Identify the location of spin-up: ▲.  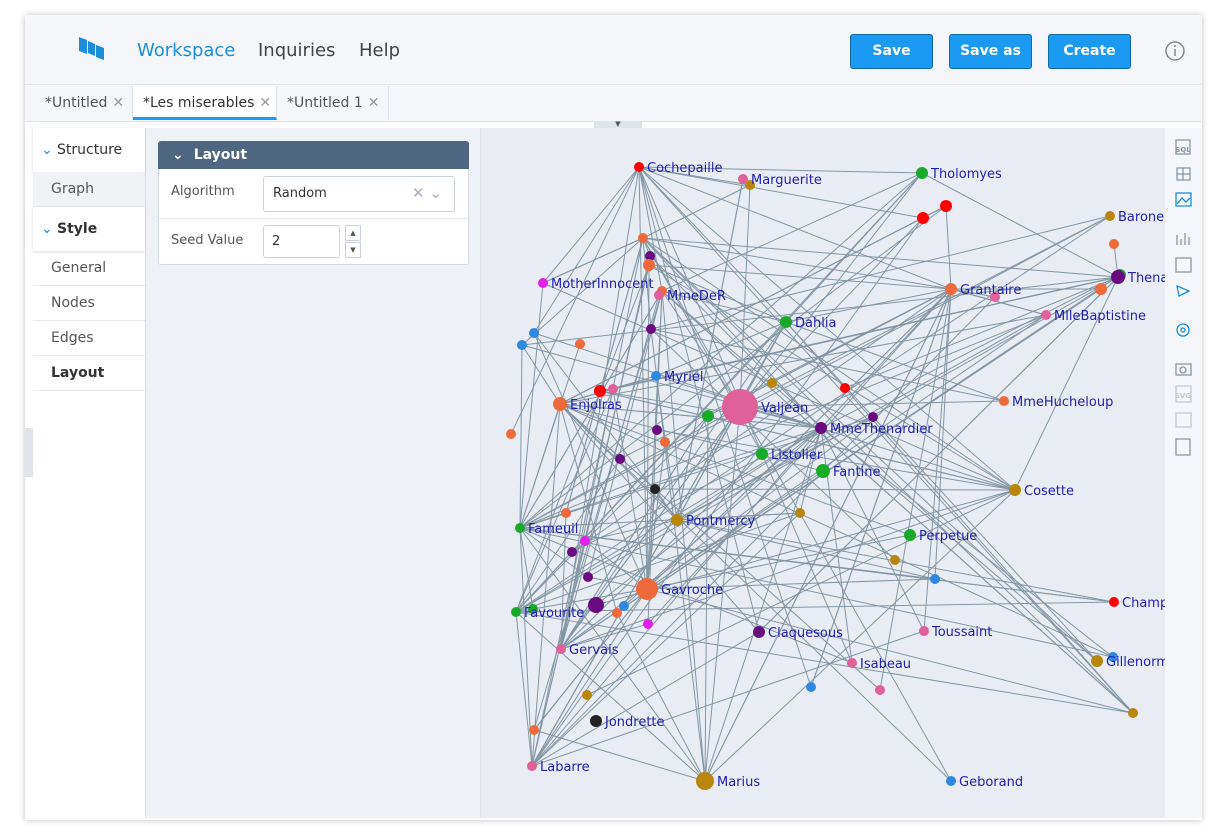
(353, 233).